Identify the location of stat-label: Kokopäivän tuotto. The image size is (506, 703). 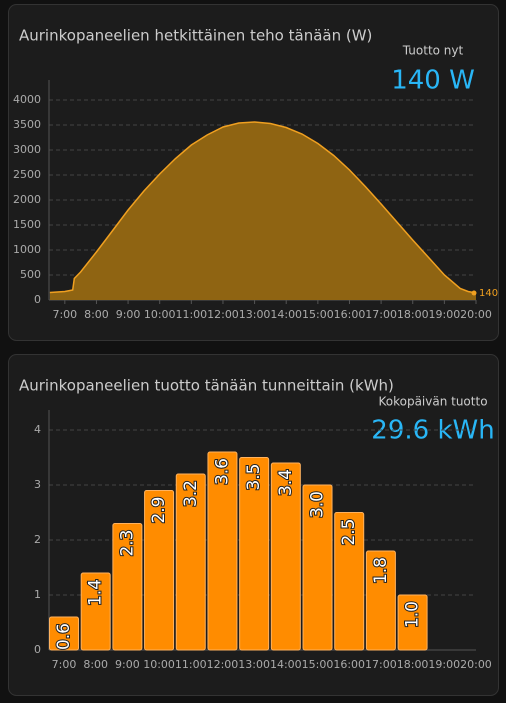
(432, 402).